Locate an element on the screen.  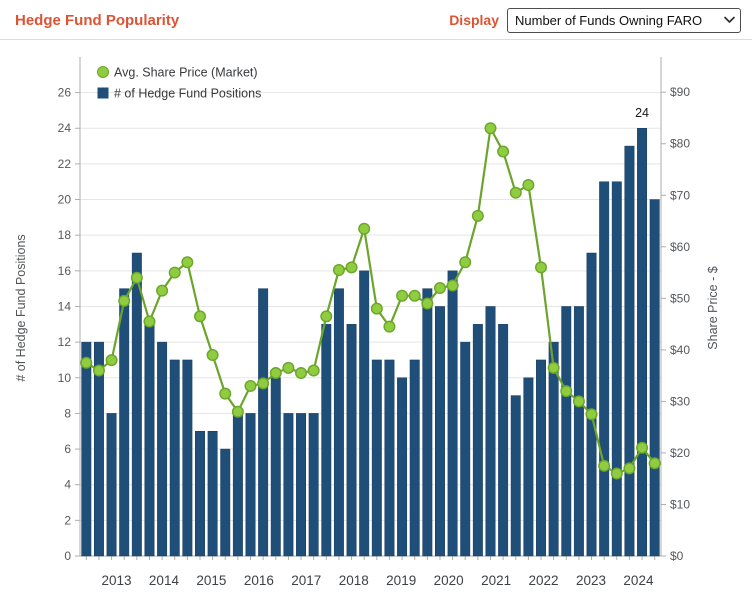
right-axis-title: Share Price - $ is located at coordinates (713, 307).